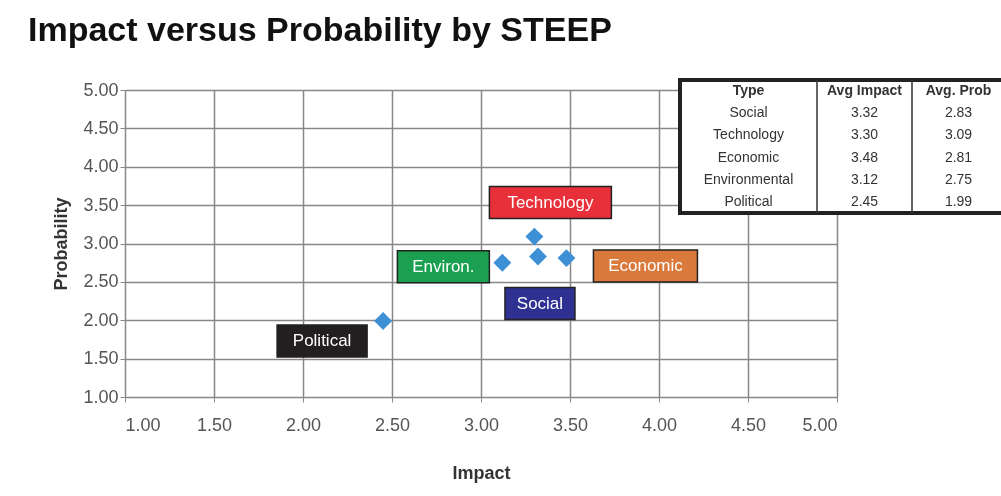  I want to click on text: 3.12, so click(864, 178).